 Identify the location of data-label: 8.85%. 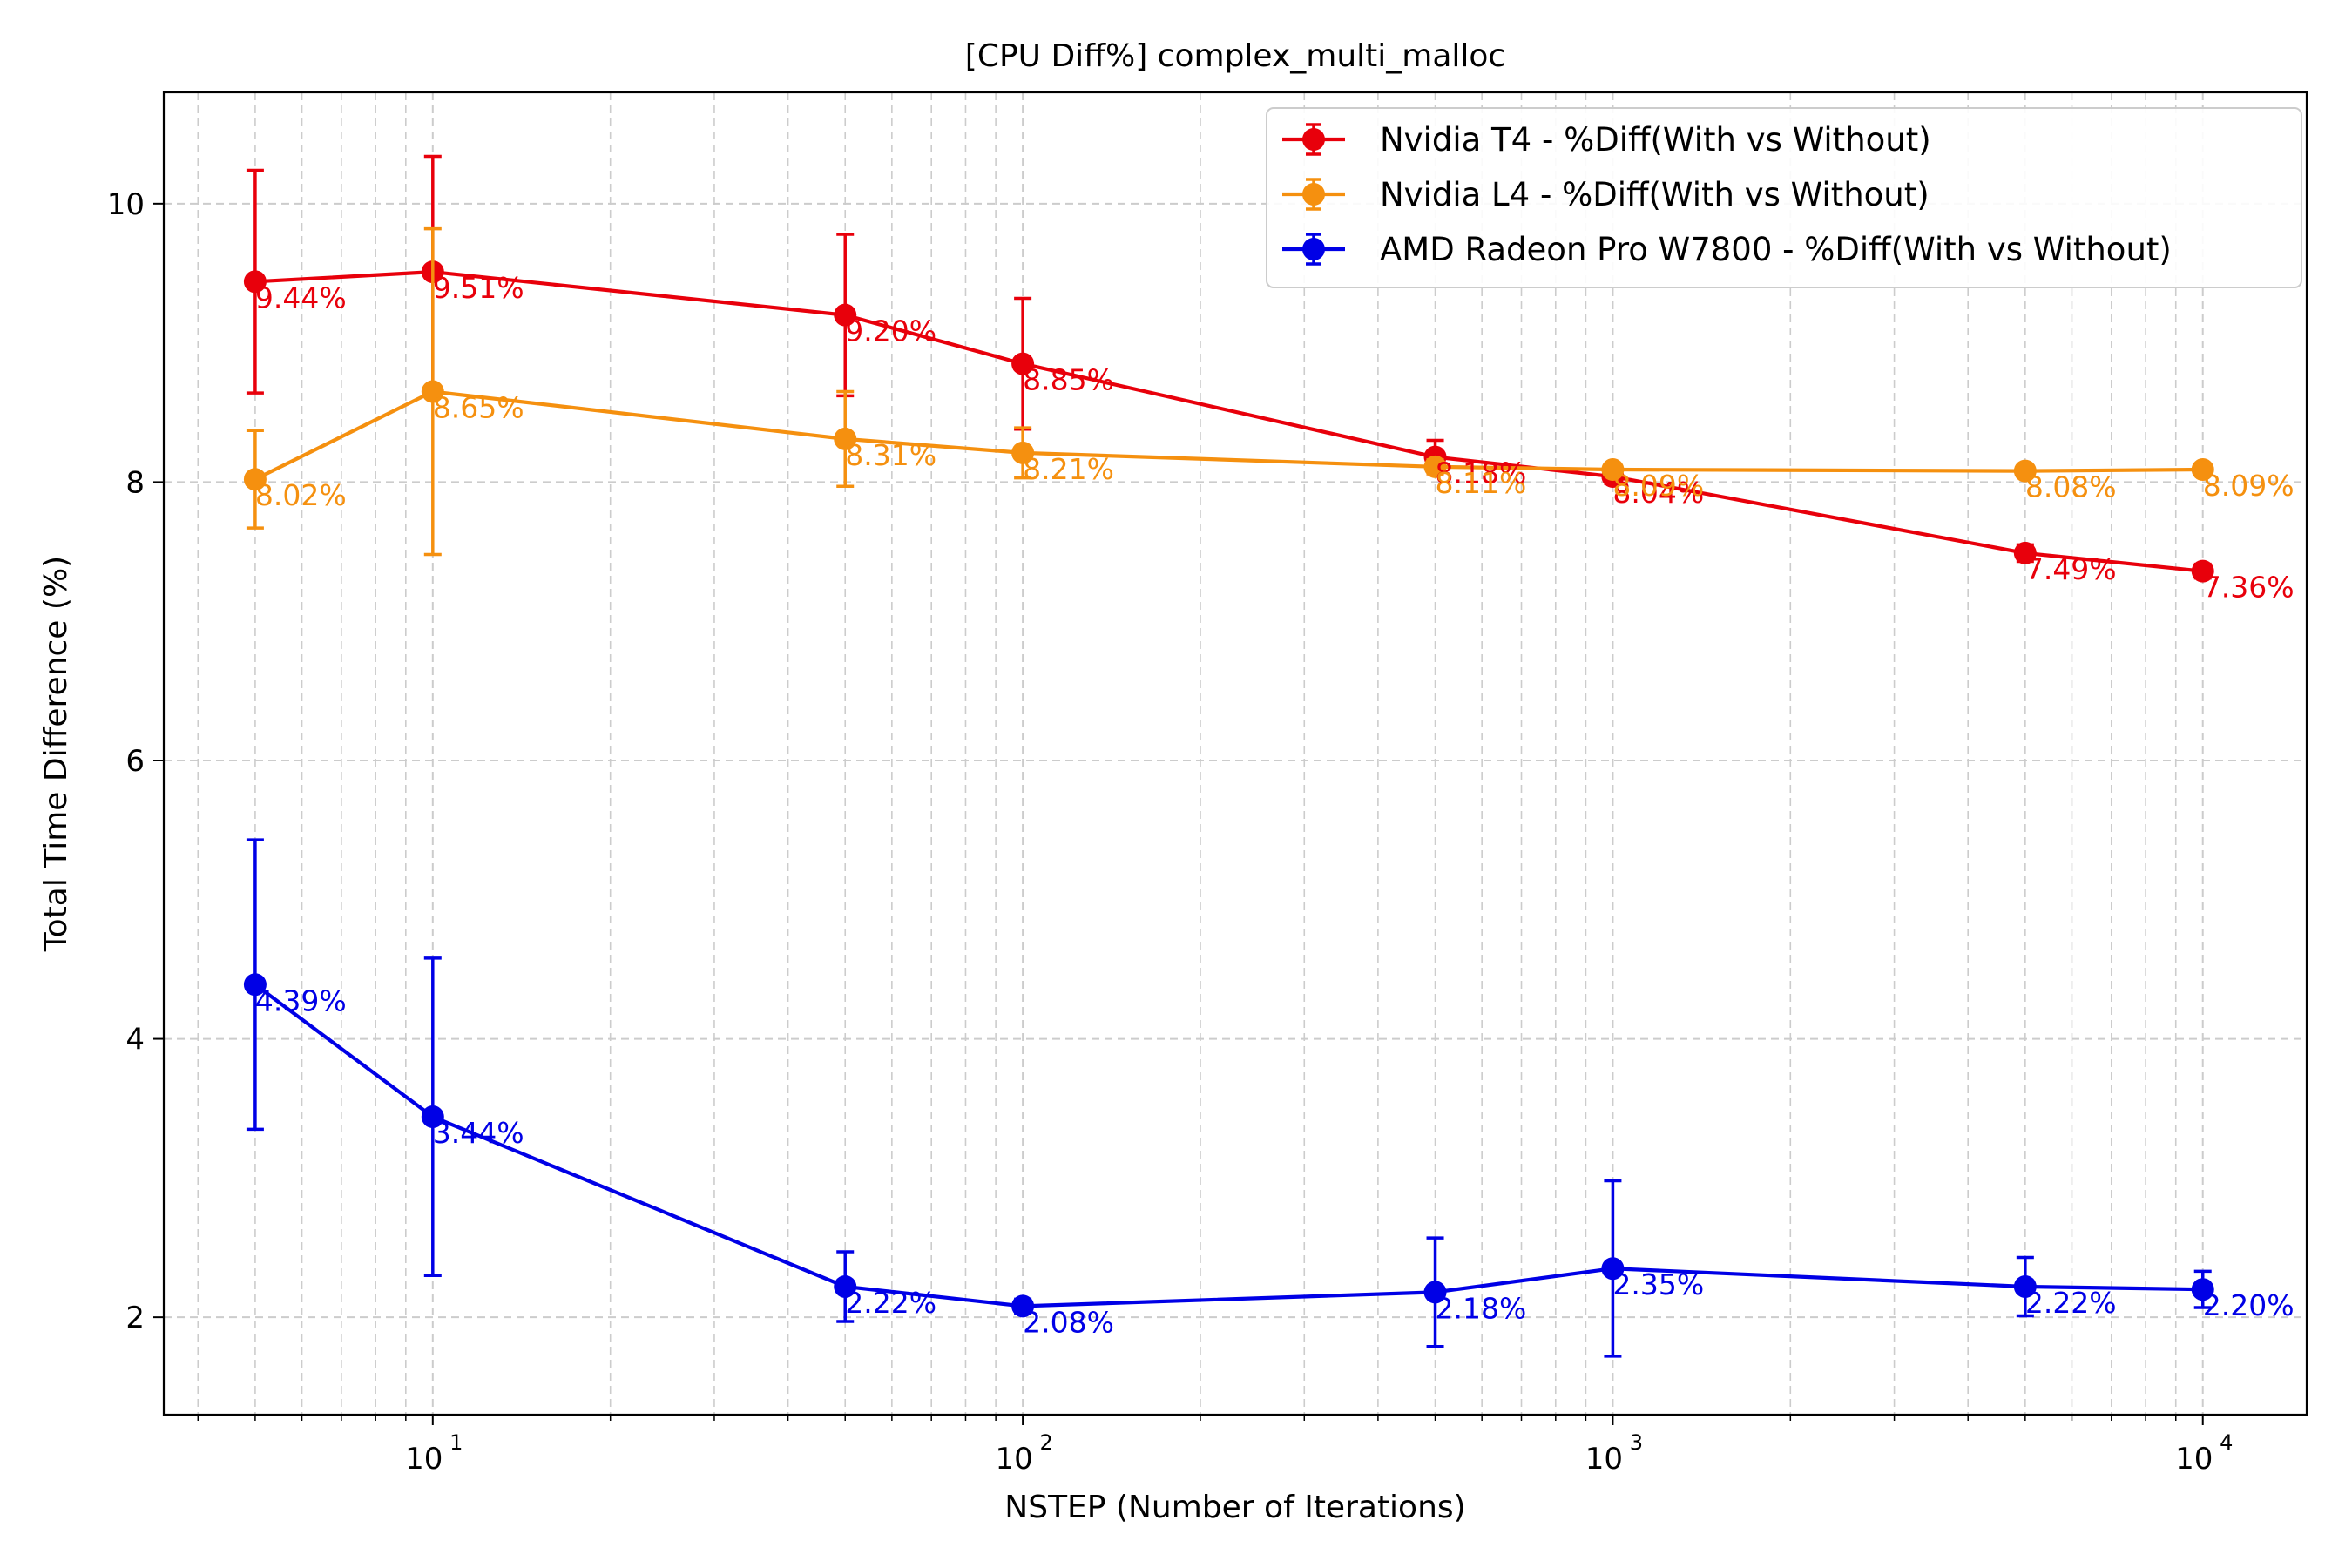
(1068, 380).